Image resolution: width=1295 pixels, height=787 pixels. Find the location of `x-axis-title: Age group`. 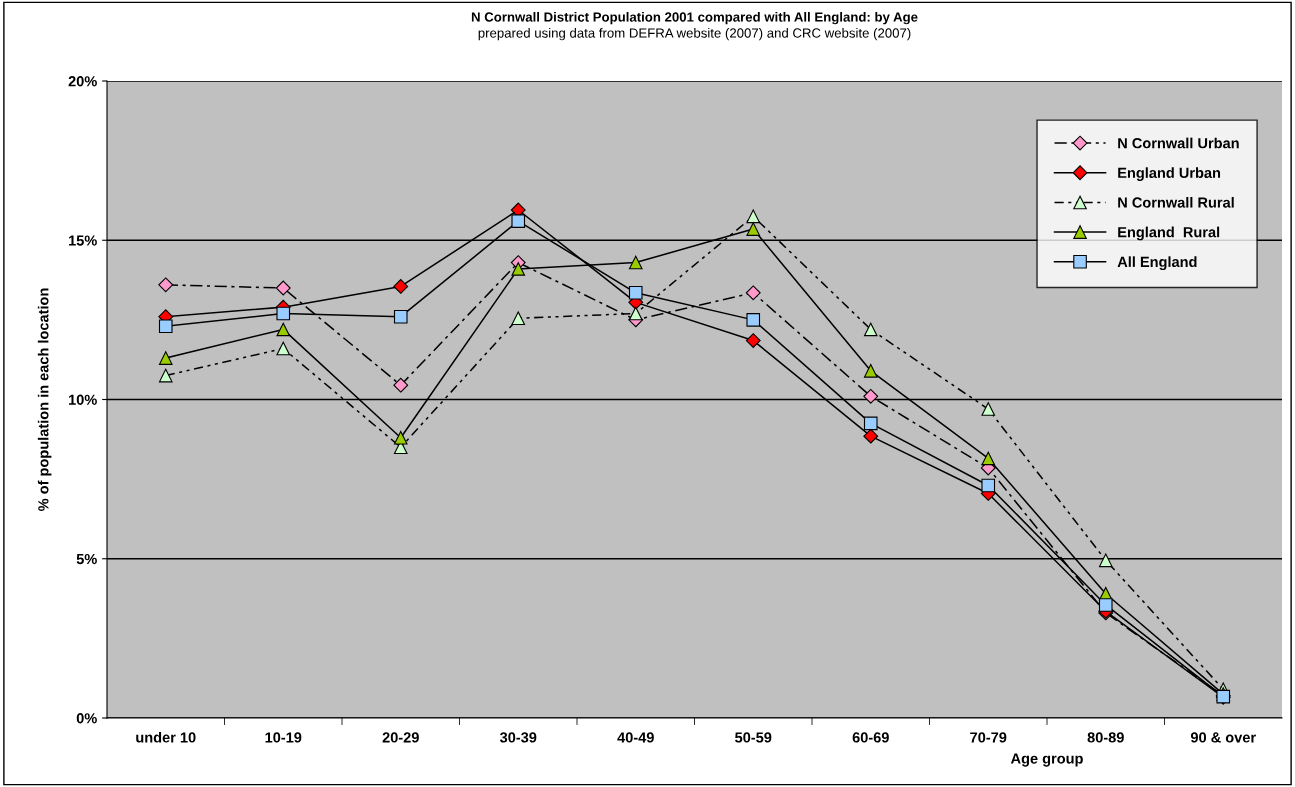

x-axis-title: Age group is located at coordinates (1046, 760).